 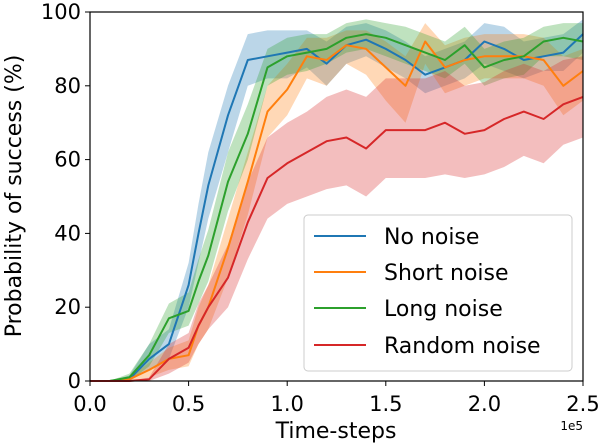 I want to click on y-tick-label: 20, so click(x=67, y=307).